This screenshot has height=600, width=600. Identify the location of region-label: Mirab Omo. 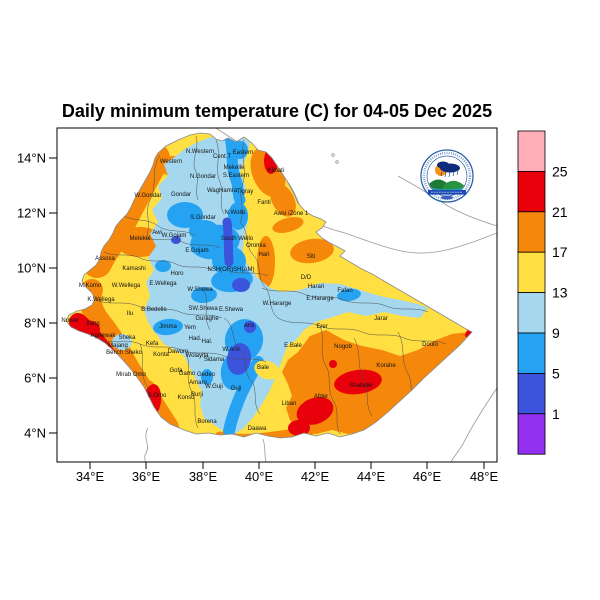
(131, 375).